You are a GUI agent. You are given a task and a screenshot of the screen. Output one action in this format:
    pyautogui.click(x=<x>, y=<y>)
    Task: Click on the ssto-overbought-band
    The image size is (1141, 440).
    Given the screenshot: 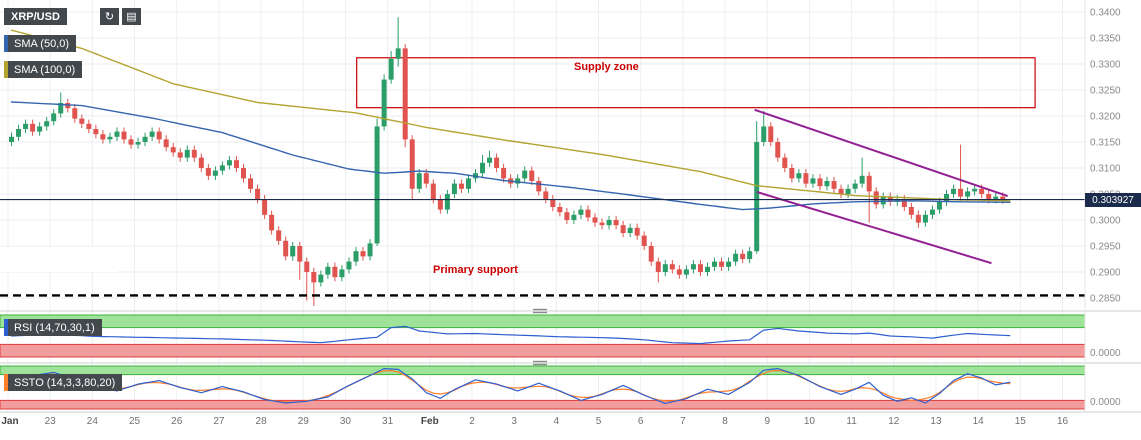 What is the action you would take?
    pyautogui.click(x=543, y=370)
    